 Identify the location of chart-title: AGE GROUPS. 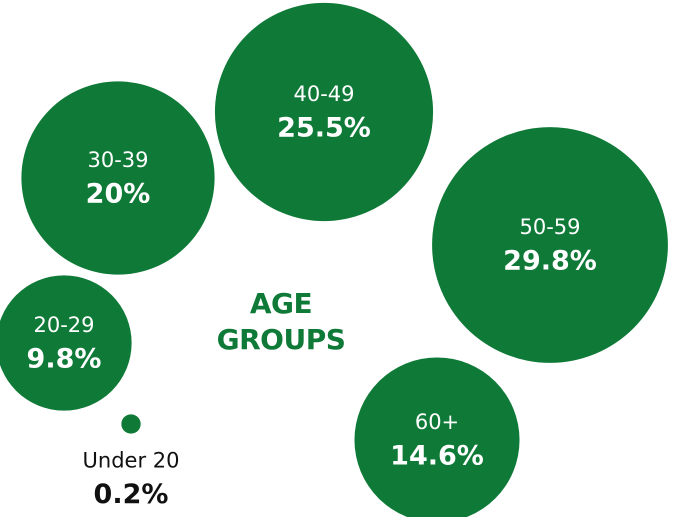
(281, 321).